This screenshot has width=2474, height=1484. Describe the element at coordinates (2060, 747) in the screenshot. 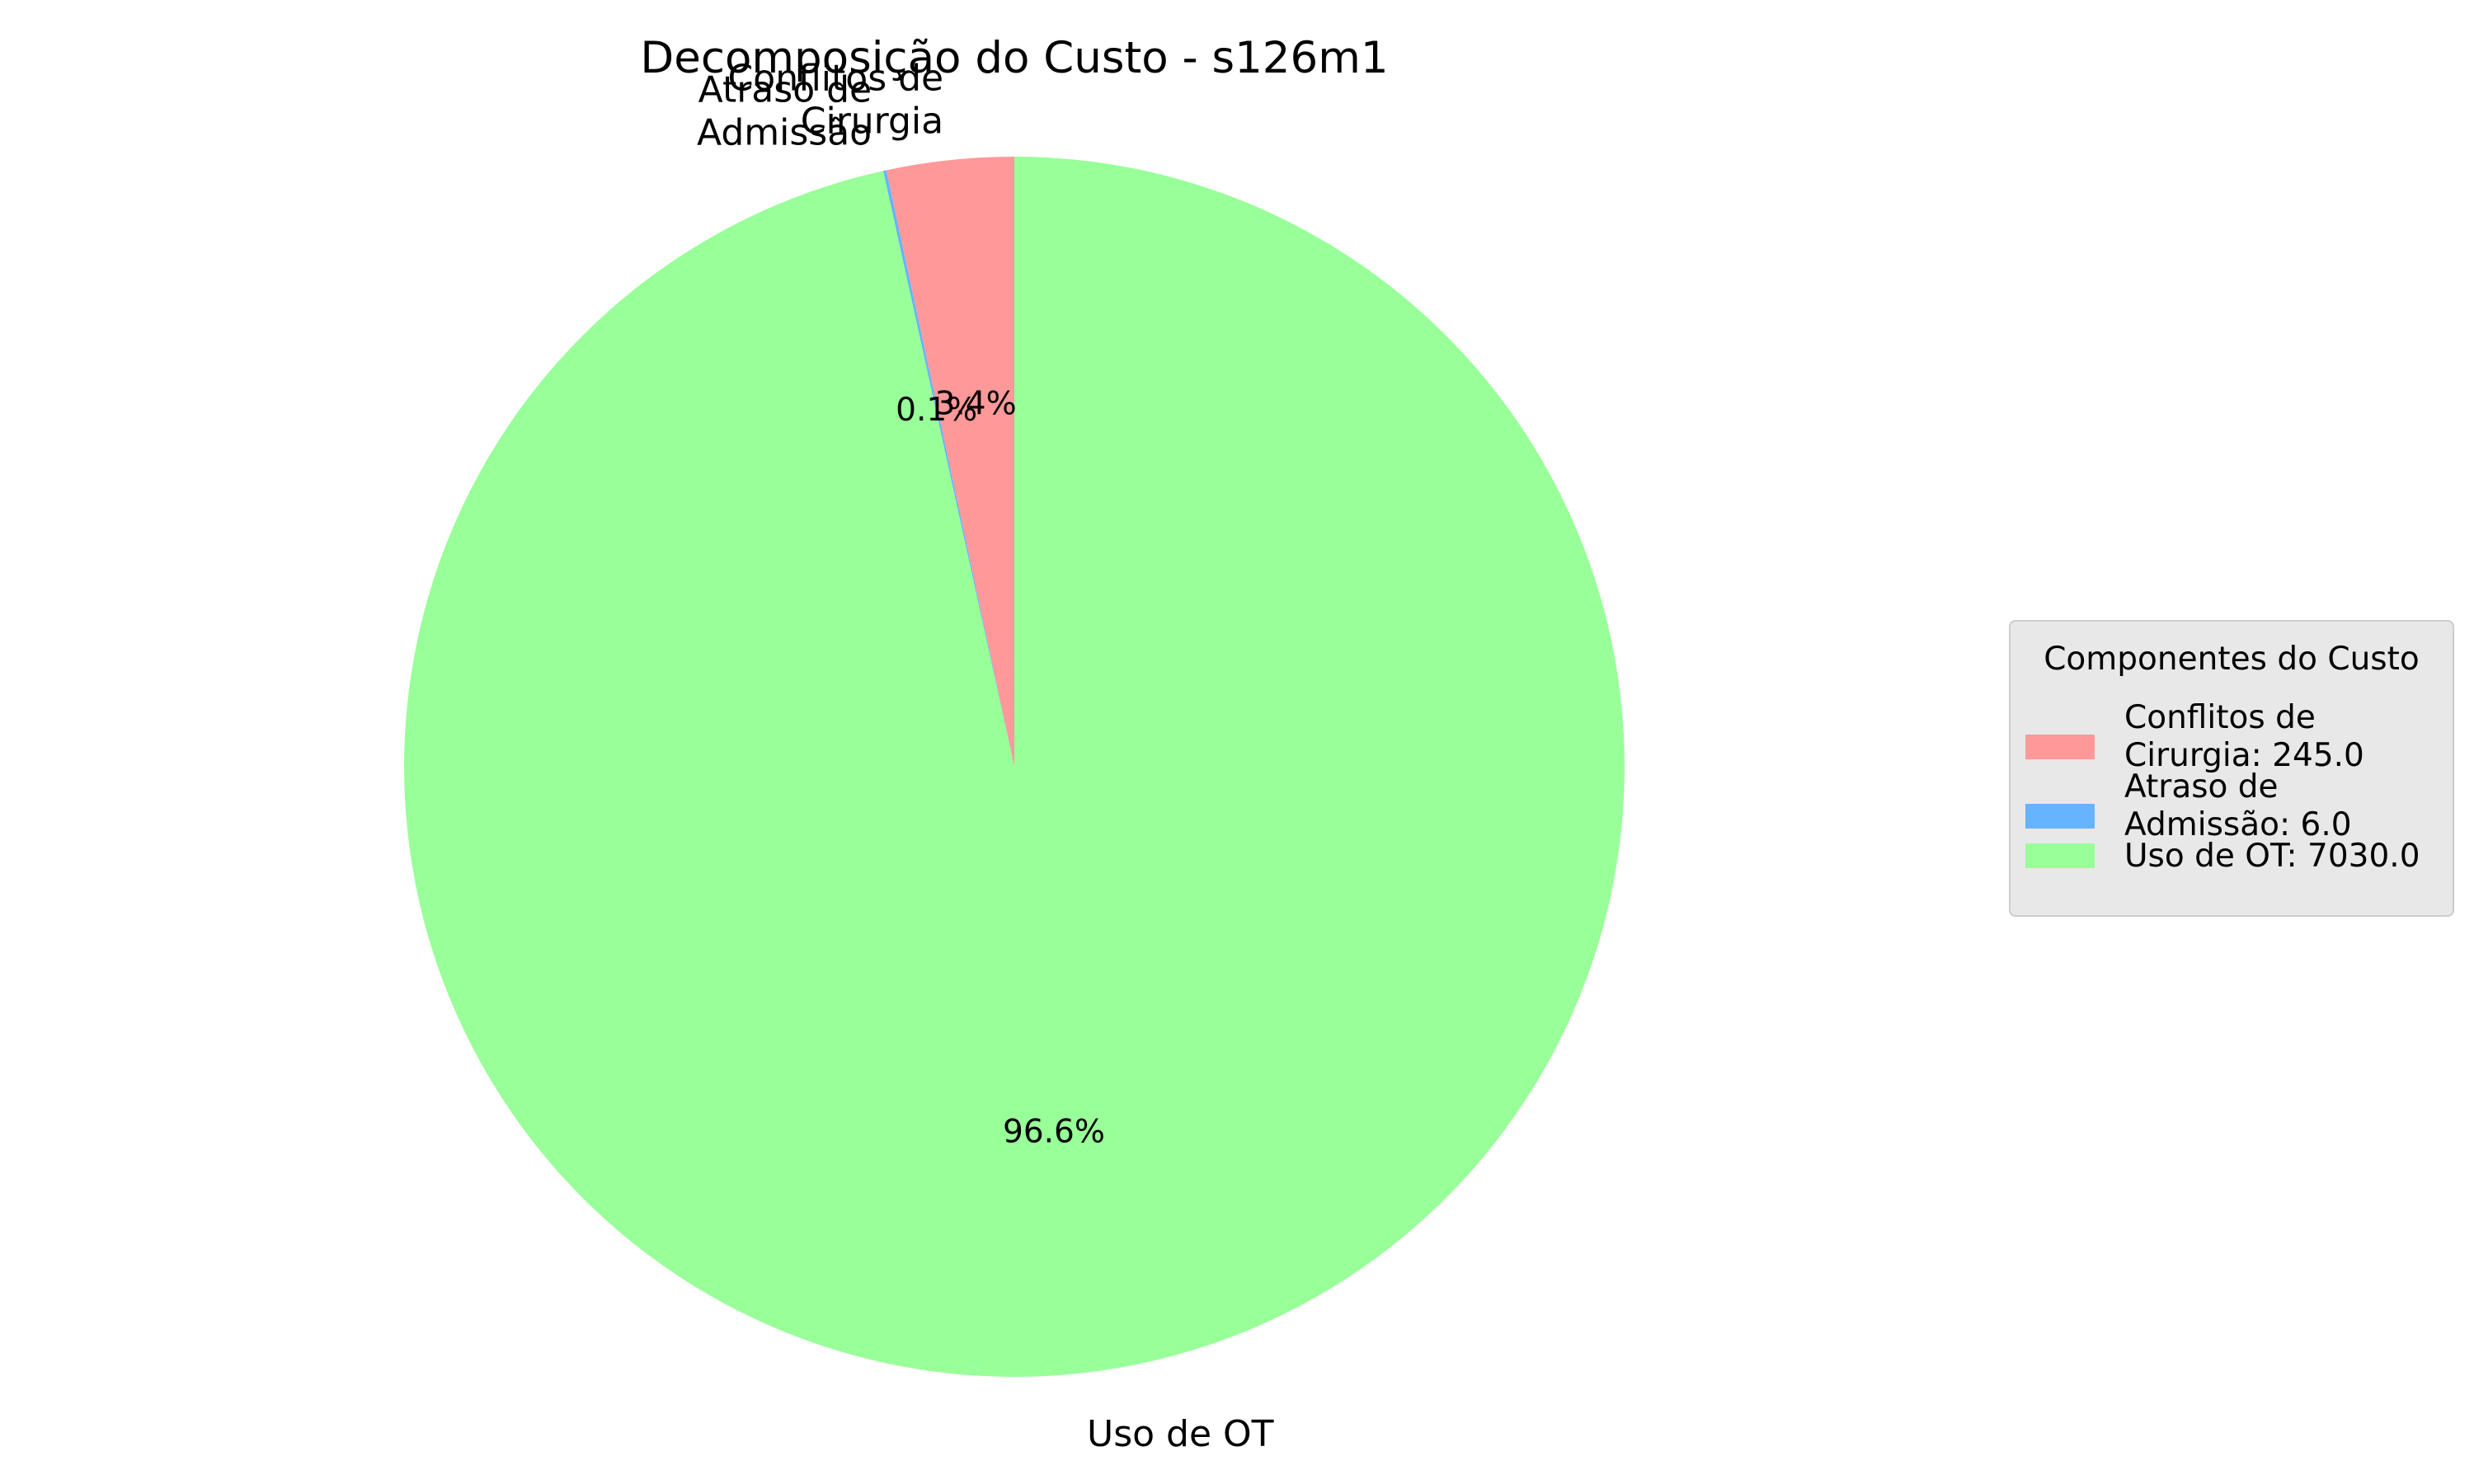

I see `legend-swatch-conflitos` at that location.